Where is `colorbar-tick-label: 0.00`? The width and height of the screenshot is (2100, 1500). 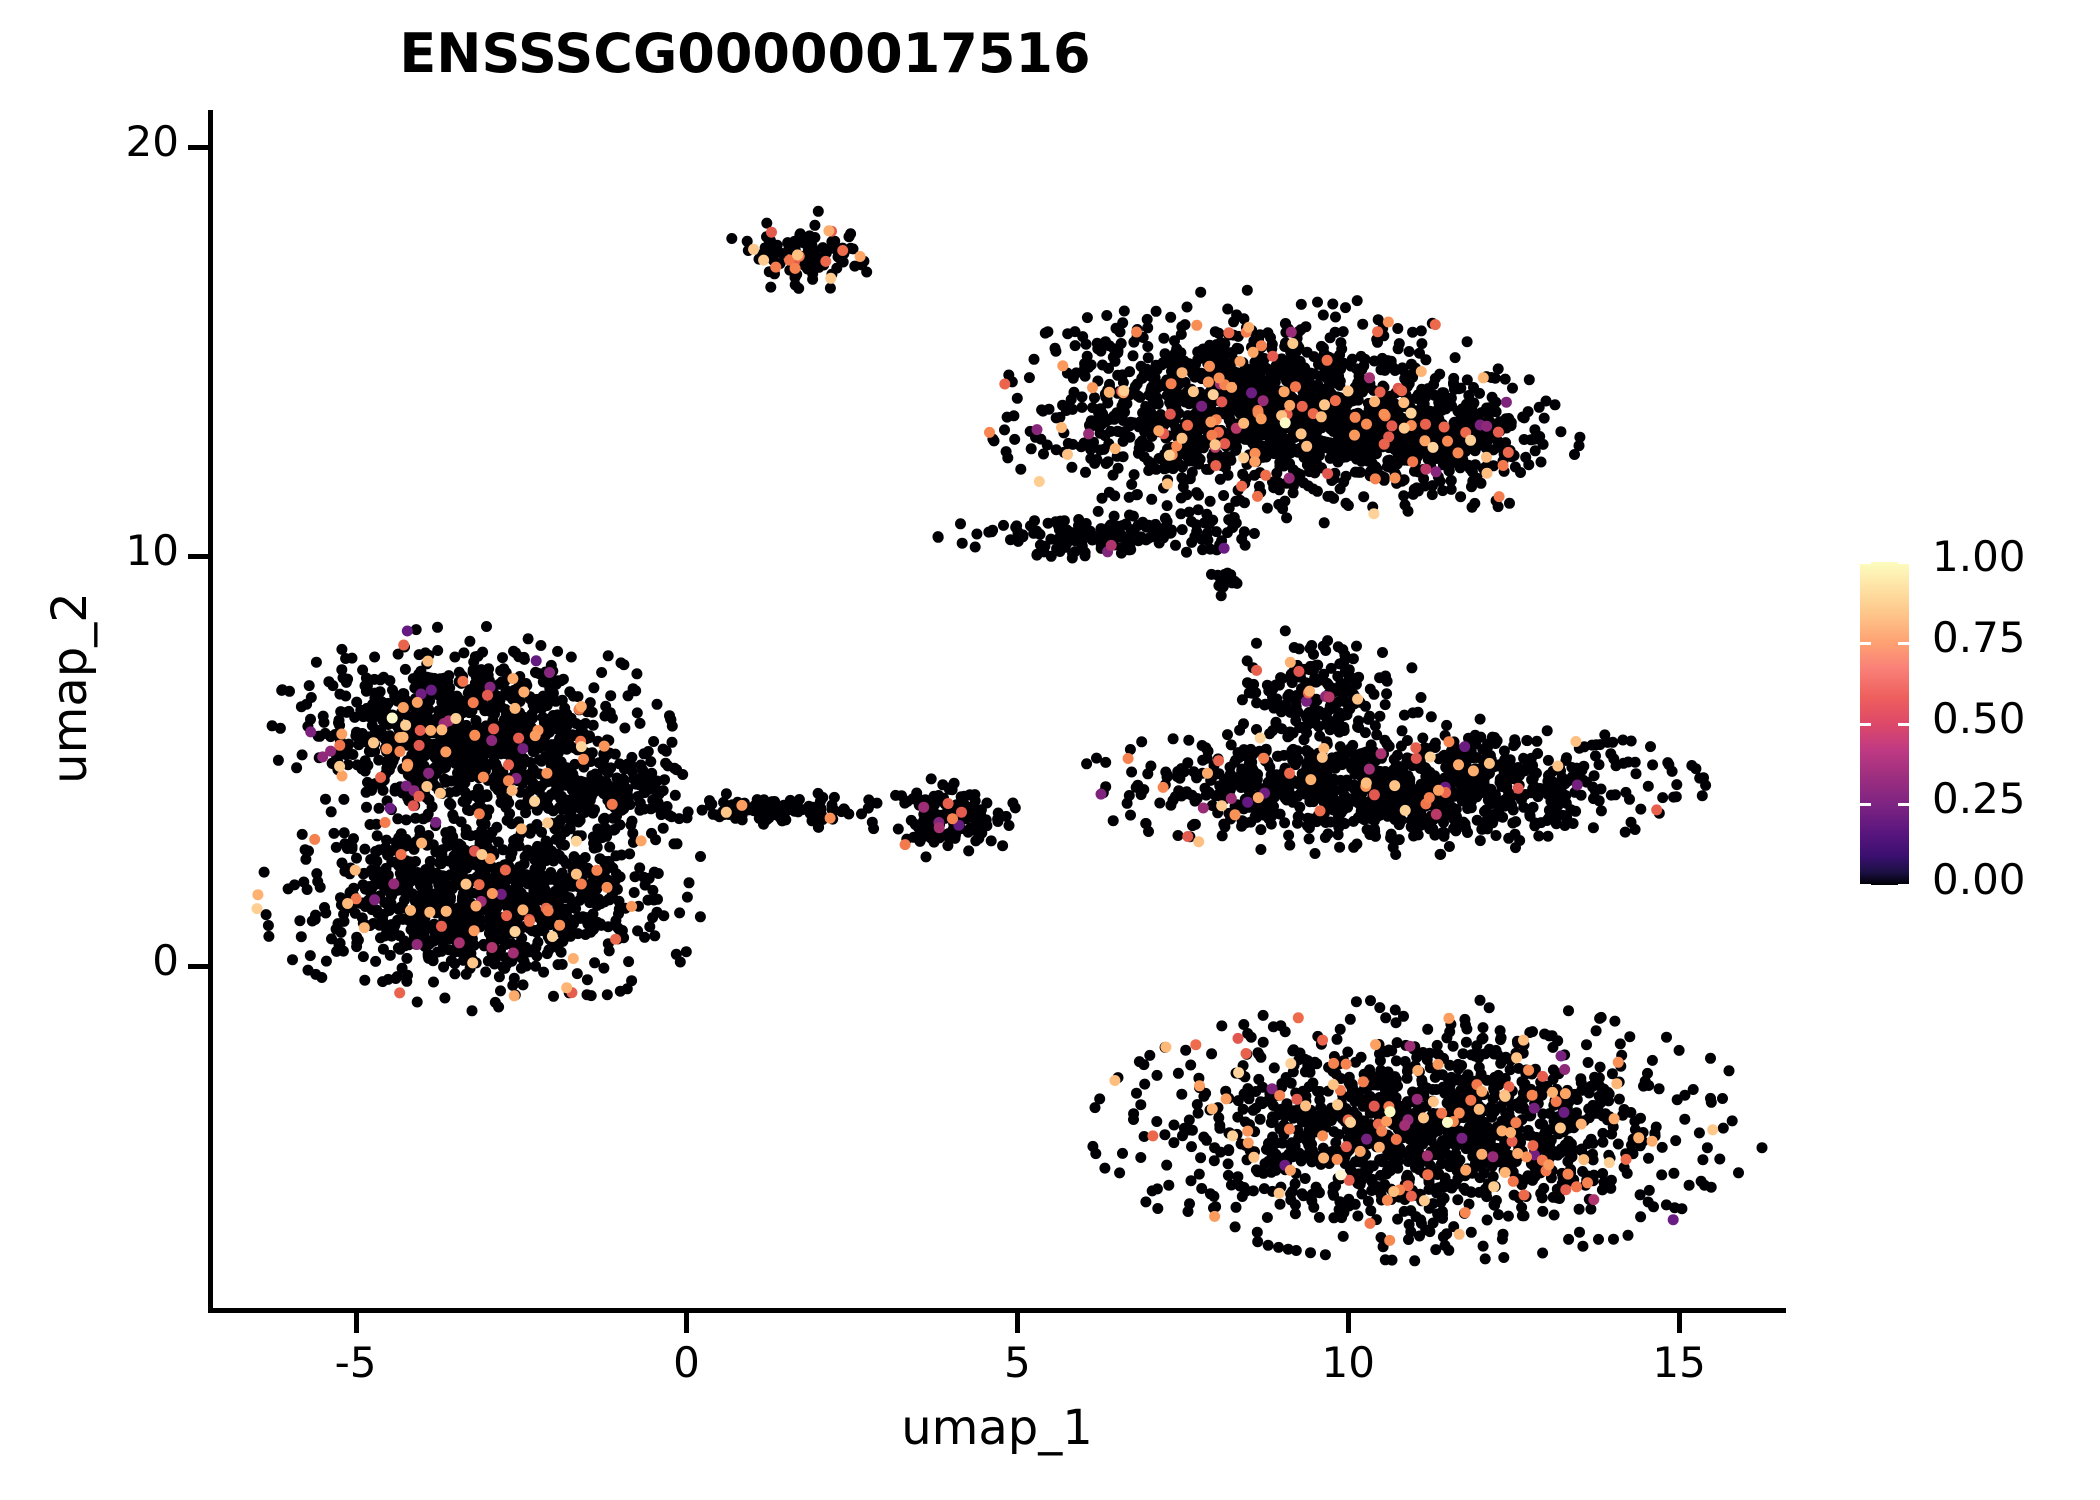
colorbar-tick-label: 0.00 is located at coordinates (1979, 879).